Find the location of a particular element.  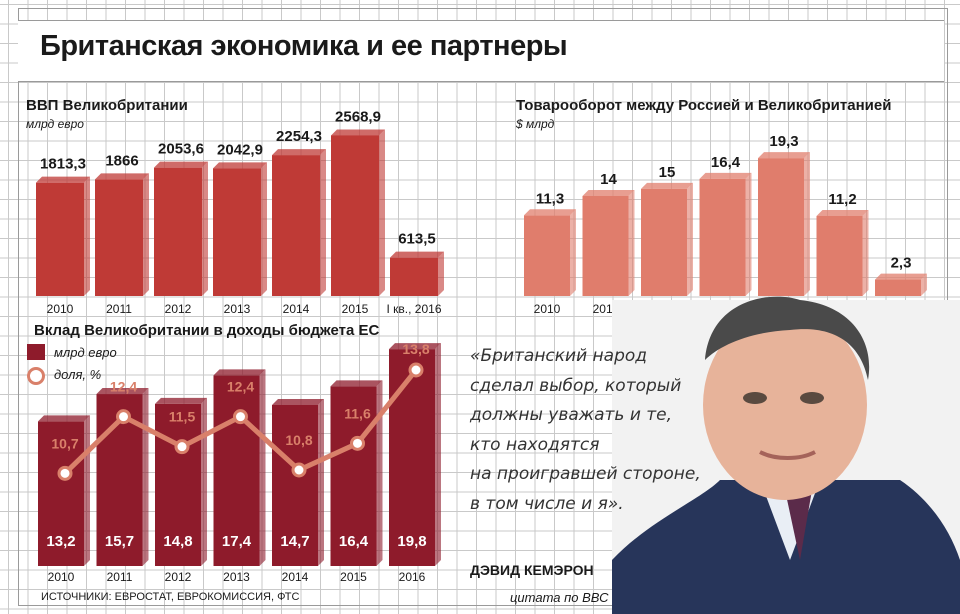

title-box is located at coordinates (481, 51).